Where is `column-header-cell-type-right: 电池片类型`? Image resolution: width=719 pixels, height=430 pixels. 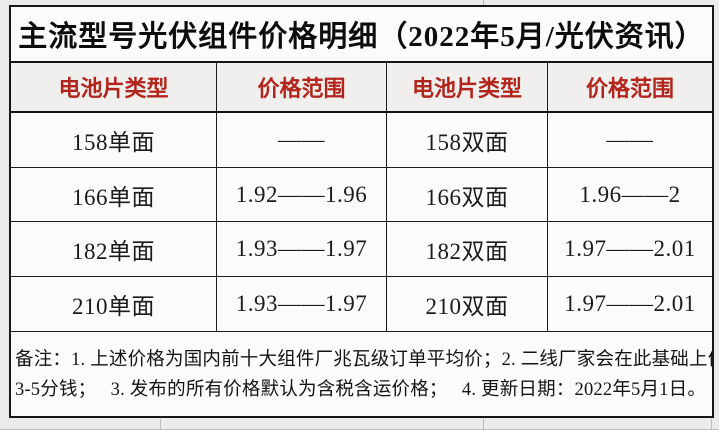 column-header-cell-type-right: 电池片类型 is located at coordinates (467, 88).